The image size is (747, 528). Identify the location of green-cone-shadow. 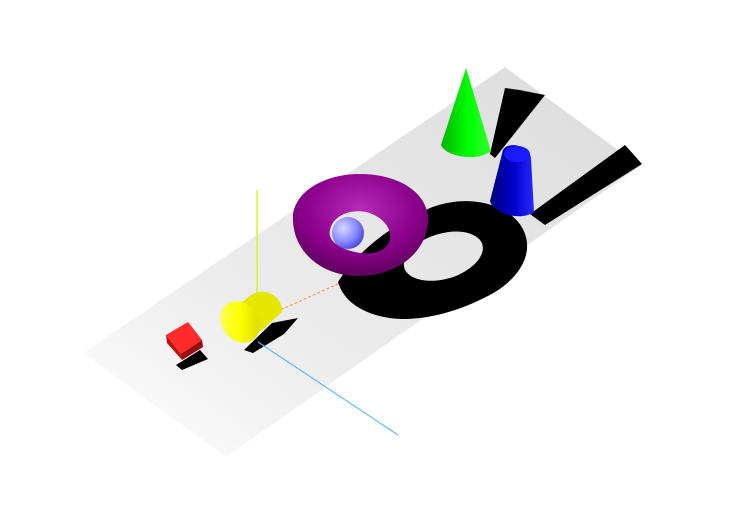
(517, 123).